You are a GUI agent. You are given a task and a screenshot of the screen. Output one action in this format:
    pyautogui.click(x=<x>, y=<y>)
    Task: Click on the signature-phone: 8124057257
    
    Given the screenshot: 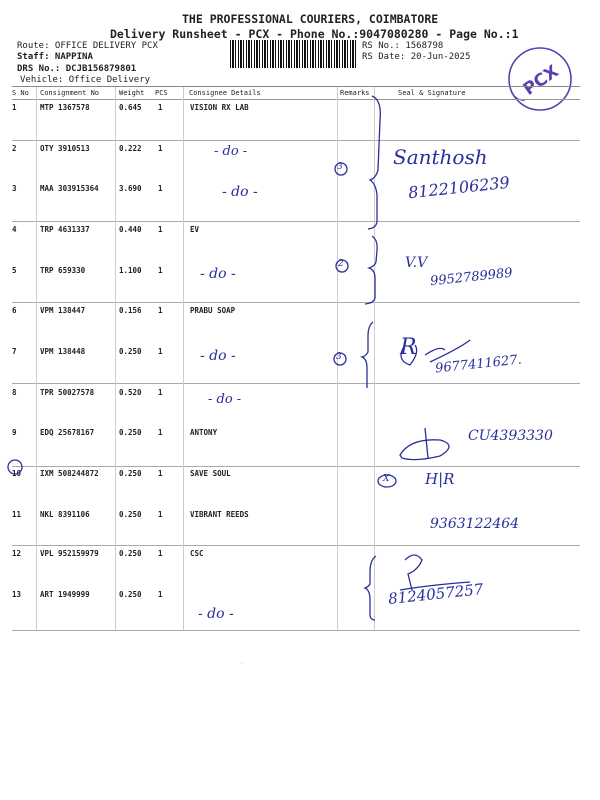 What is the action you would take?
    pyautogui.click(x=436, y=594)
    